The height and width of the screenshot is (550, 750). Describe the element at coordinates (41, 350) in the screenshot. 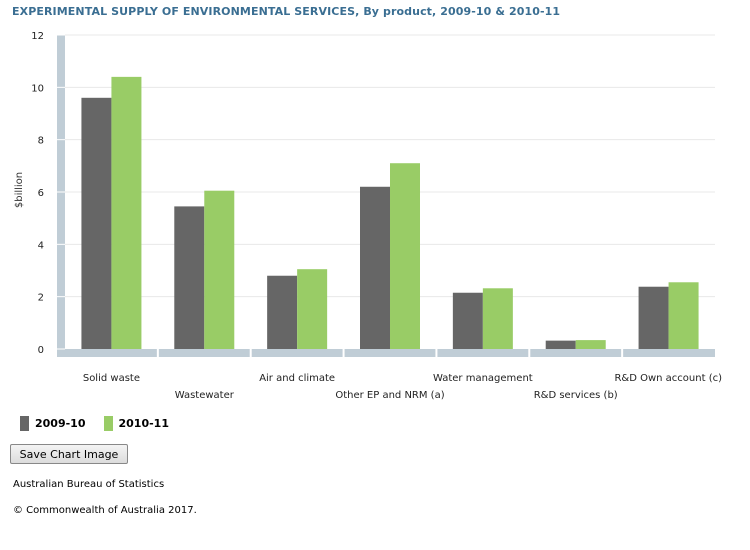

I see `y-tick-label: 0` at that location.